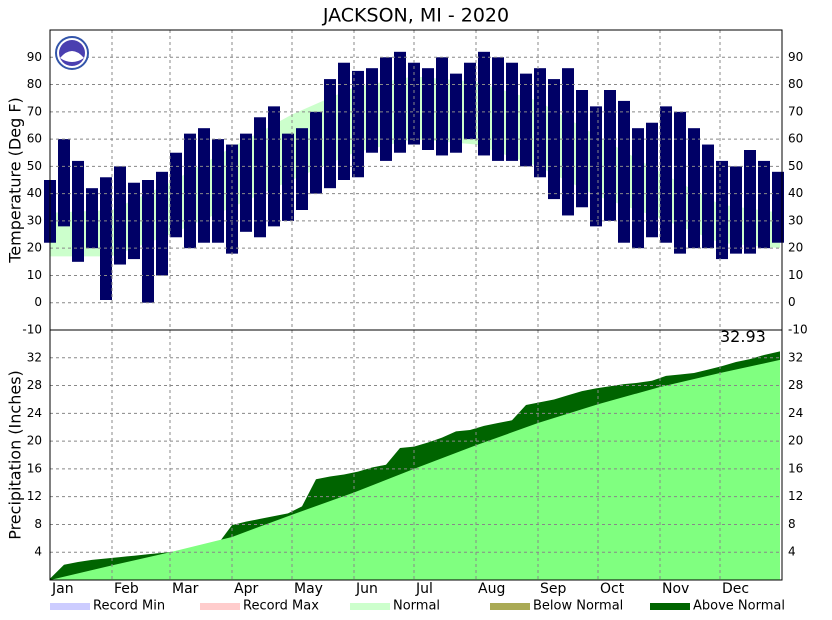  Describe the element at coordinates (15, 180) in the screenshot. I see `y-axis-label: Temperature (Deg F)` at that location.